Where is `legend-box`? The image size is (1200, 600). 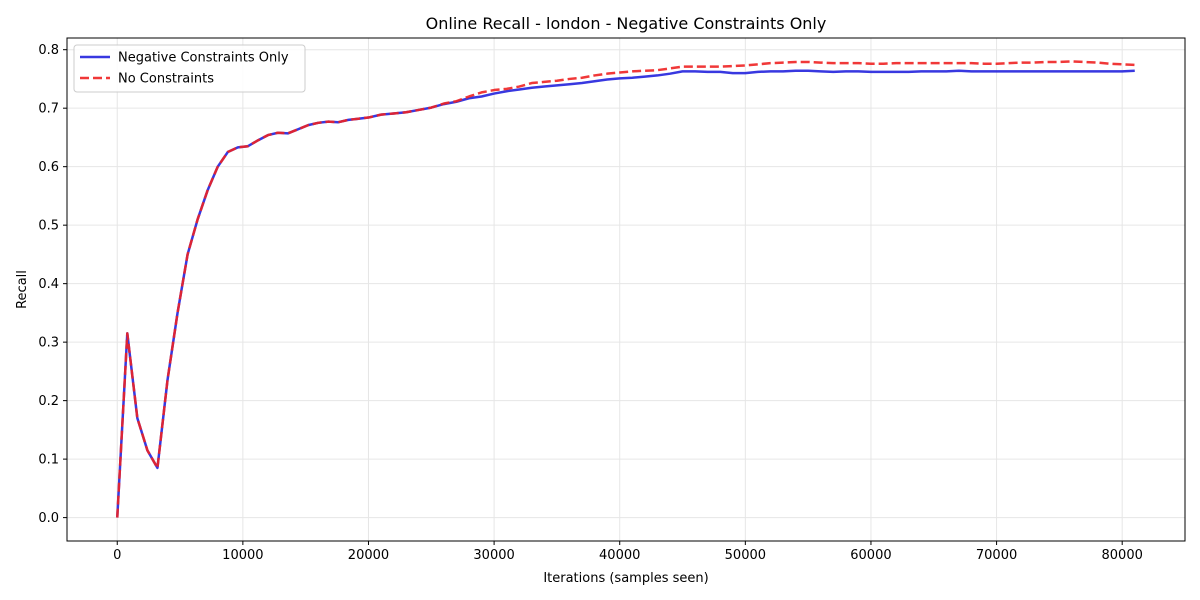 legend-box is located at coordinates (189, 68).